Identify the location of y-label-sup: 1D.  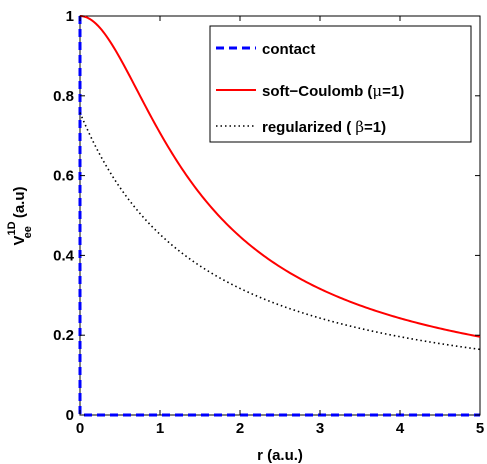
(12, 228).